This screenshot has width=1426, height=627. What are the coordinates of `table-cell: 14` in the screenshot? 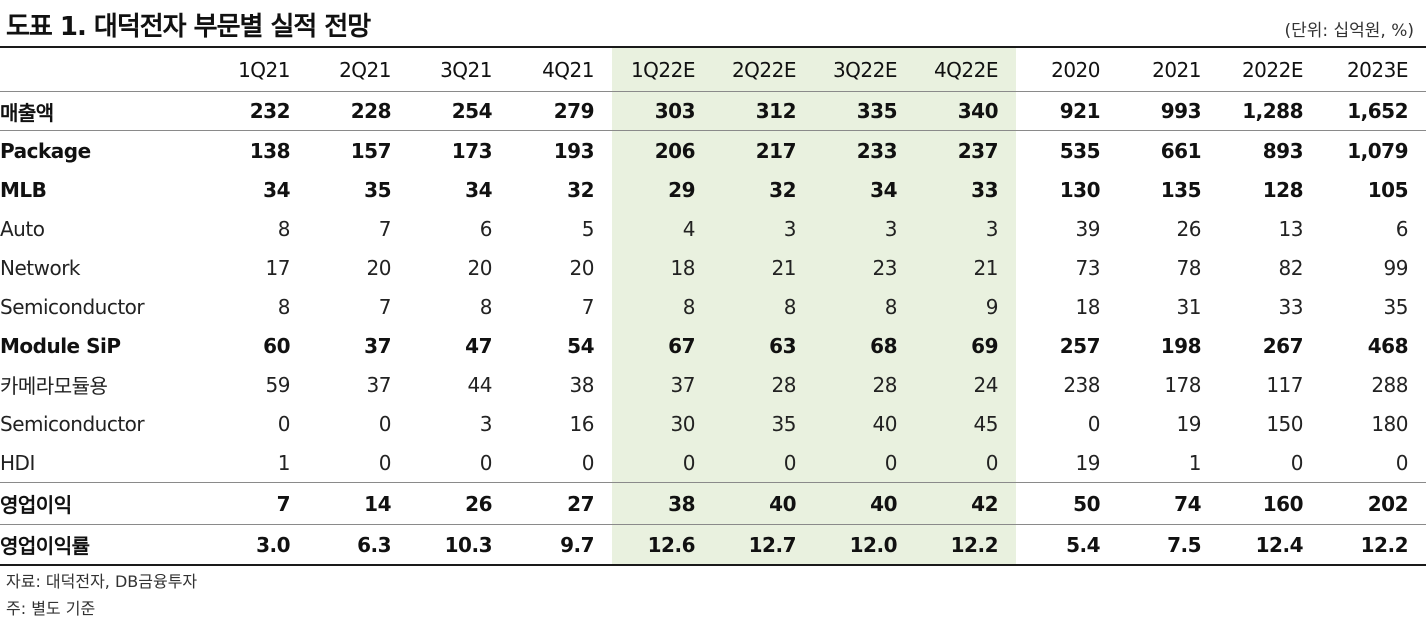 It's located at (377, 503).